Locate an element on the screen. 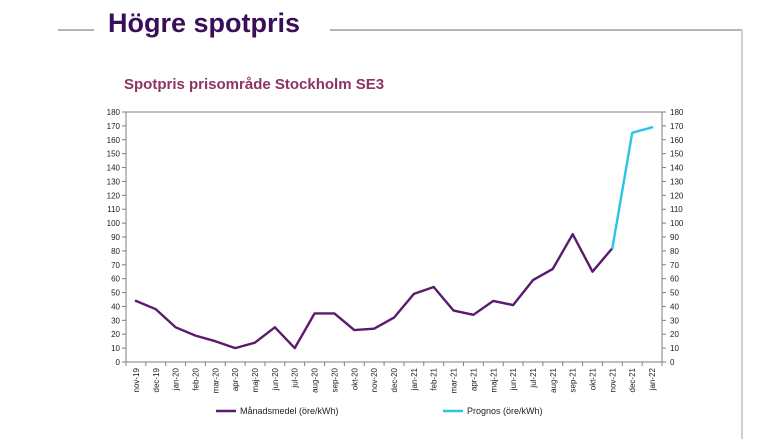 This screenshot has height=439, width=780. y-tick-label-right: 120 is located at coordinates (677, 195).